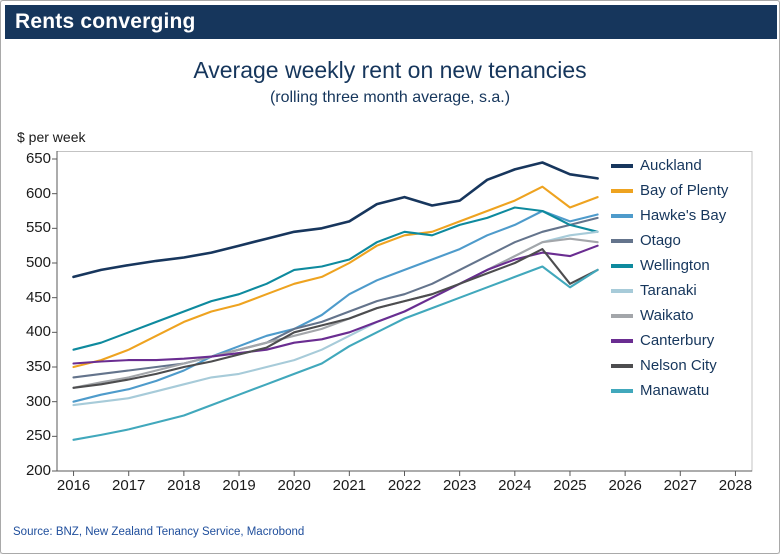 The image size is (780, 554). What do you see at coordinates (680, 485) in the screenshot?
I see `x-tick-label: 2027` at bounding box center [680, 485].